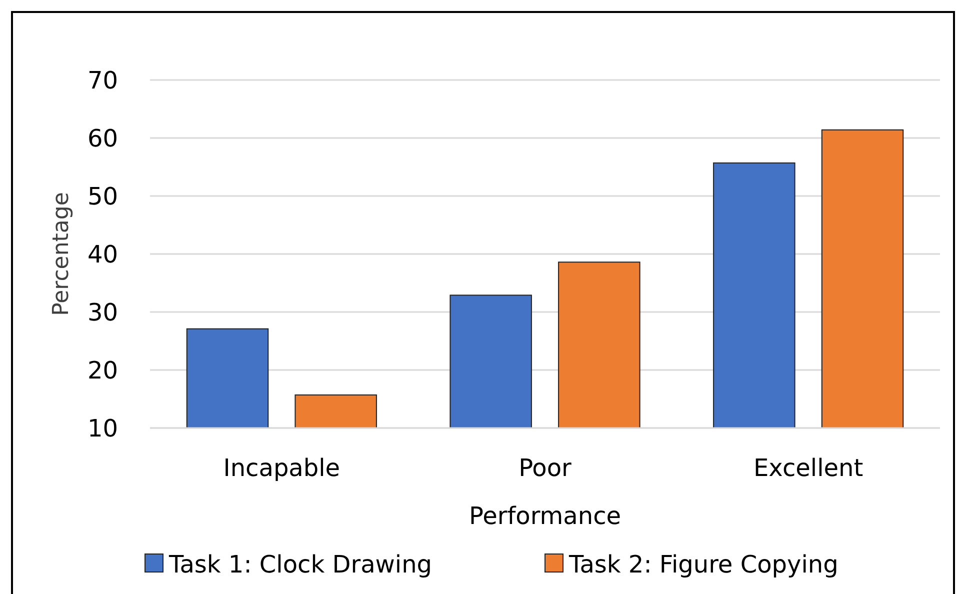  Describe the element at coordinates (102, 370) in the screenshot. I see `y-tick-label: 20` at that location.